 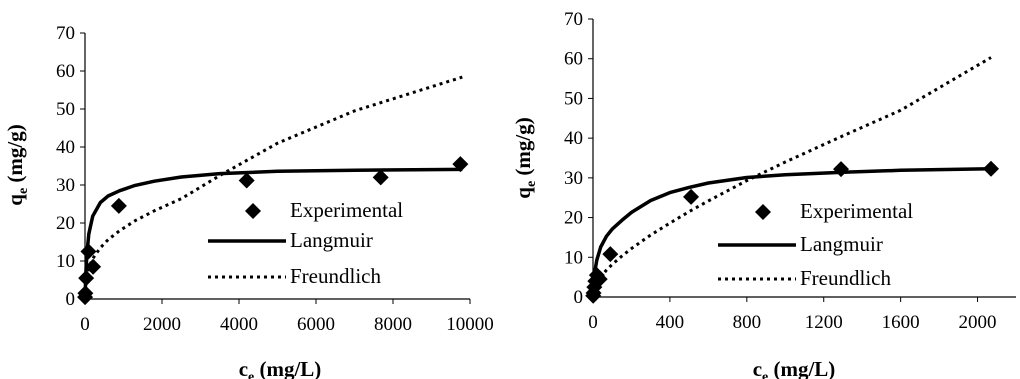 I want to click on x-tick-label: 1600, so click(x=901, y=322).